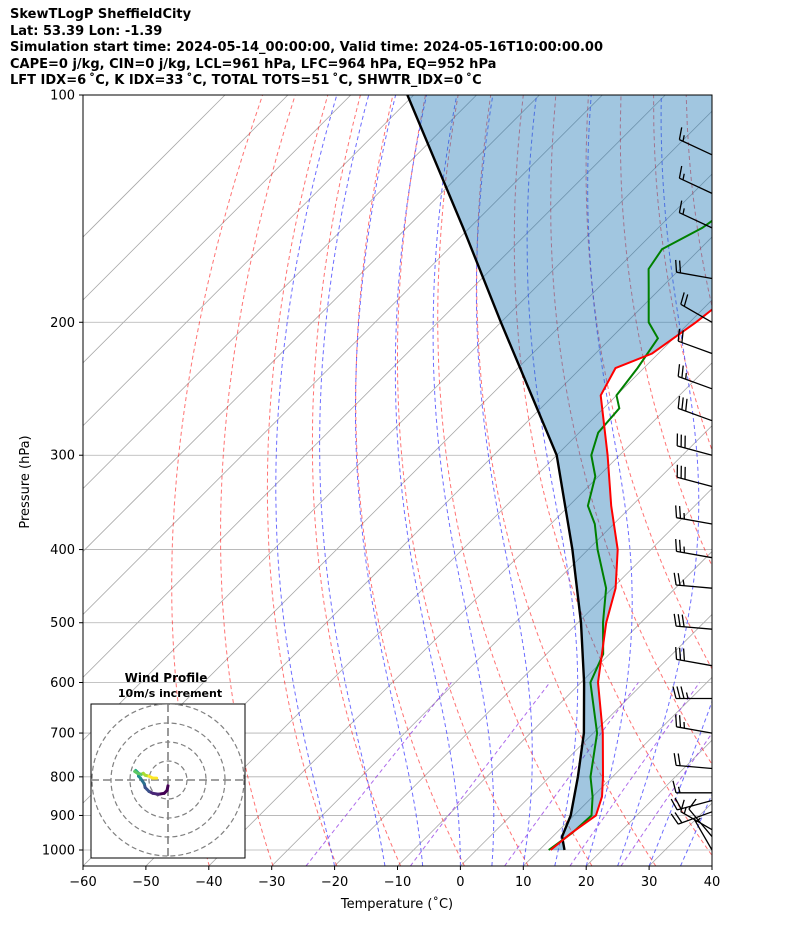 The height and width of the screenshot is (937, 794). What do you see at coordinates (62, 550) in the screenshot?
I see `y-tick-label: 400` at bounding box center [62, 550].